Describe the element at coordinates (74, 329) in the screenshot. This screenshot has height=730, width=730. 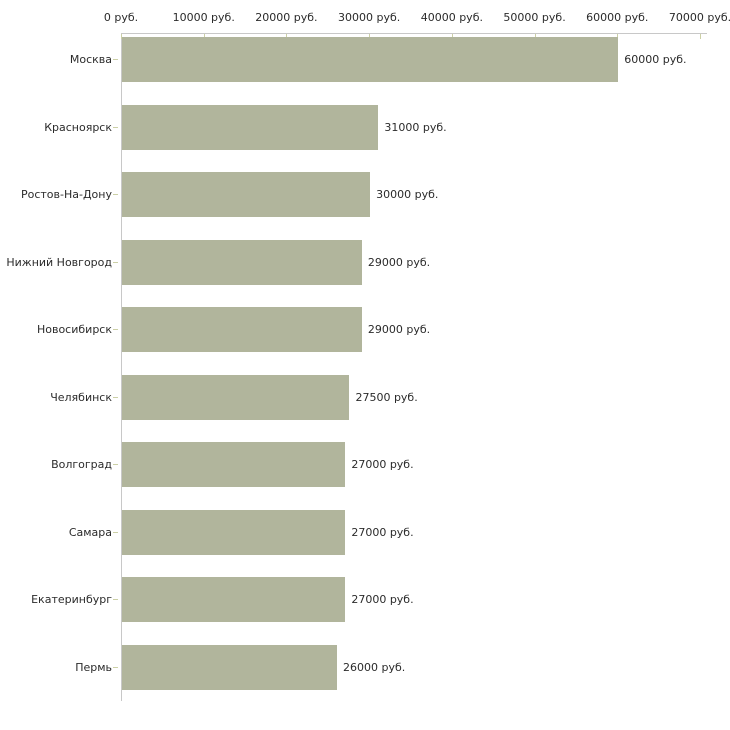
I see `category-label: Новосибирск` at that location.